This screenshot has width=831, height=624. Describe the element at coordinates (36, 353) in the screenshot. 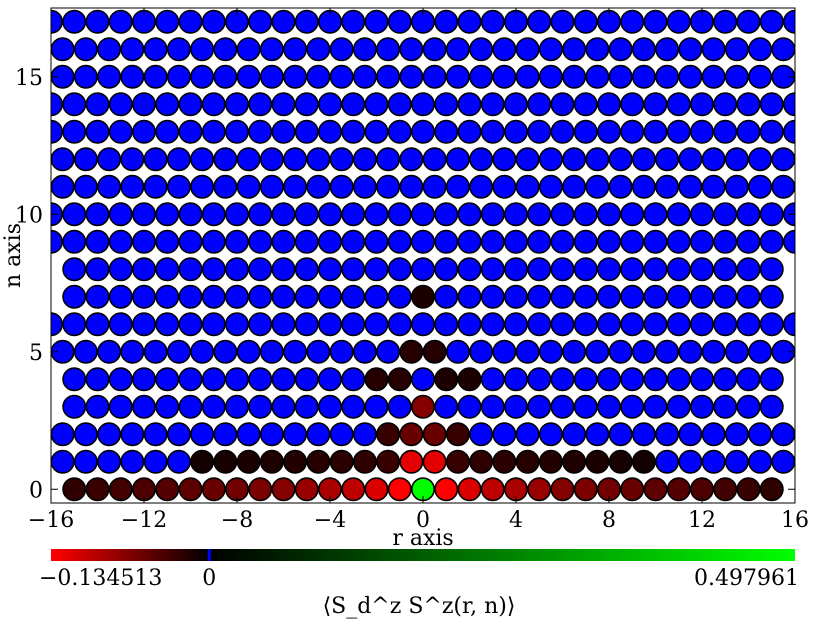

I see `y-tick-label: 5` at that location.